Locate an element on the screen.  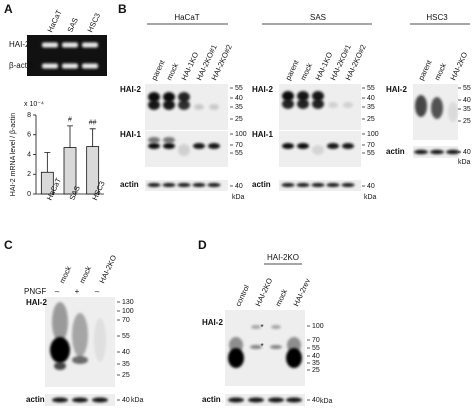
group-title: HaCaT is located at coordinates (186, 17).